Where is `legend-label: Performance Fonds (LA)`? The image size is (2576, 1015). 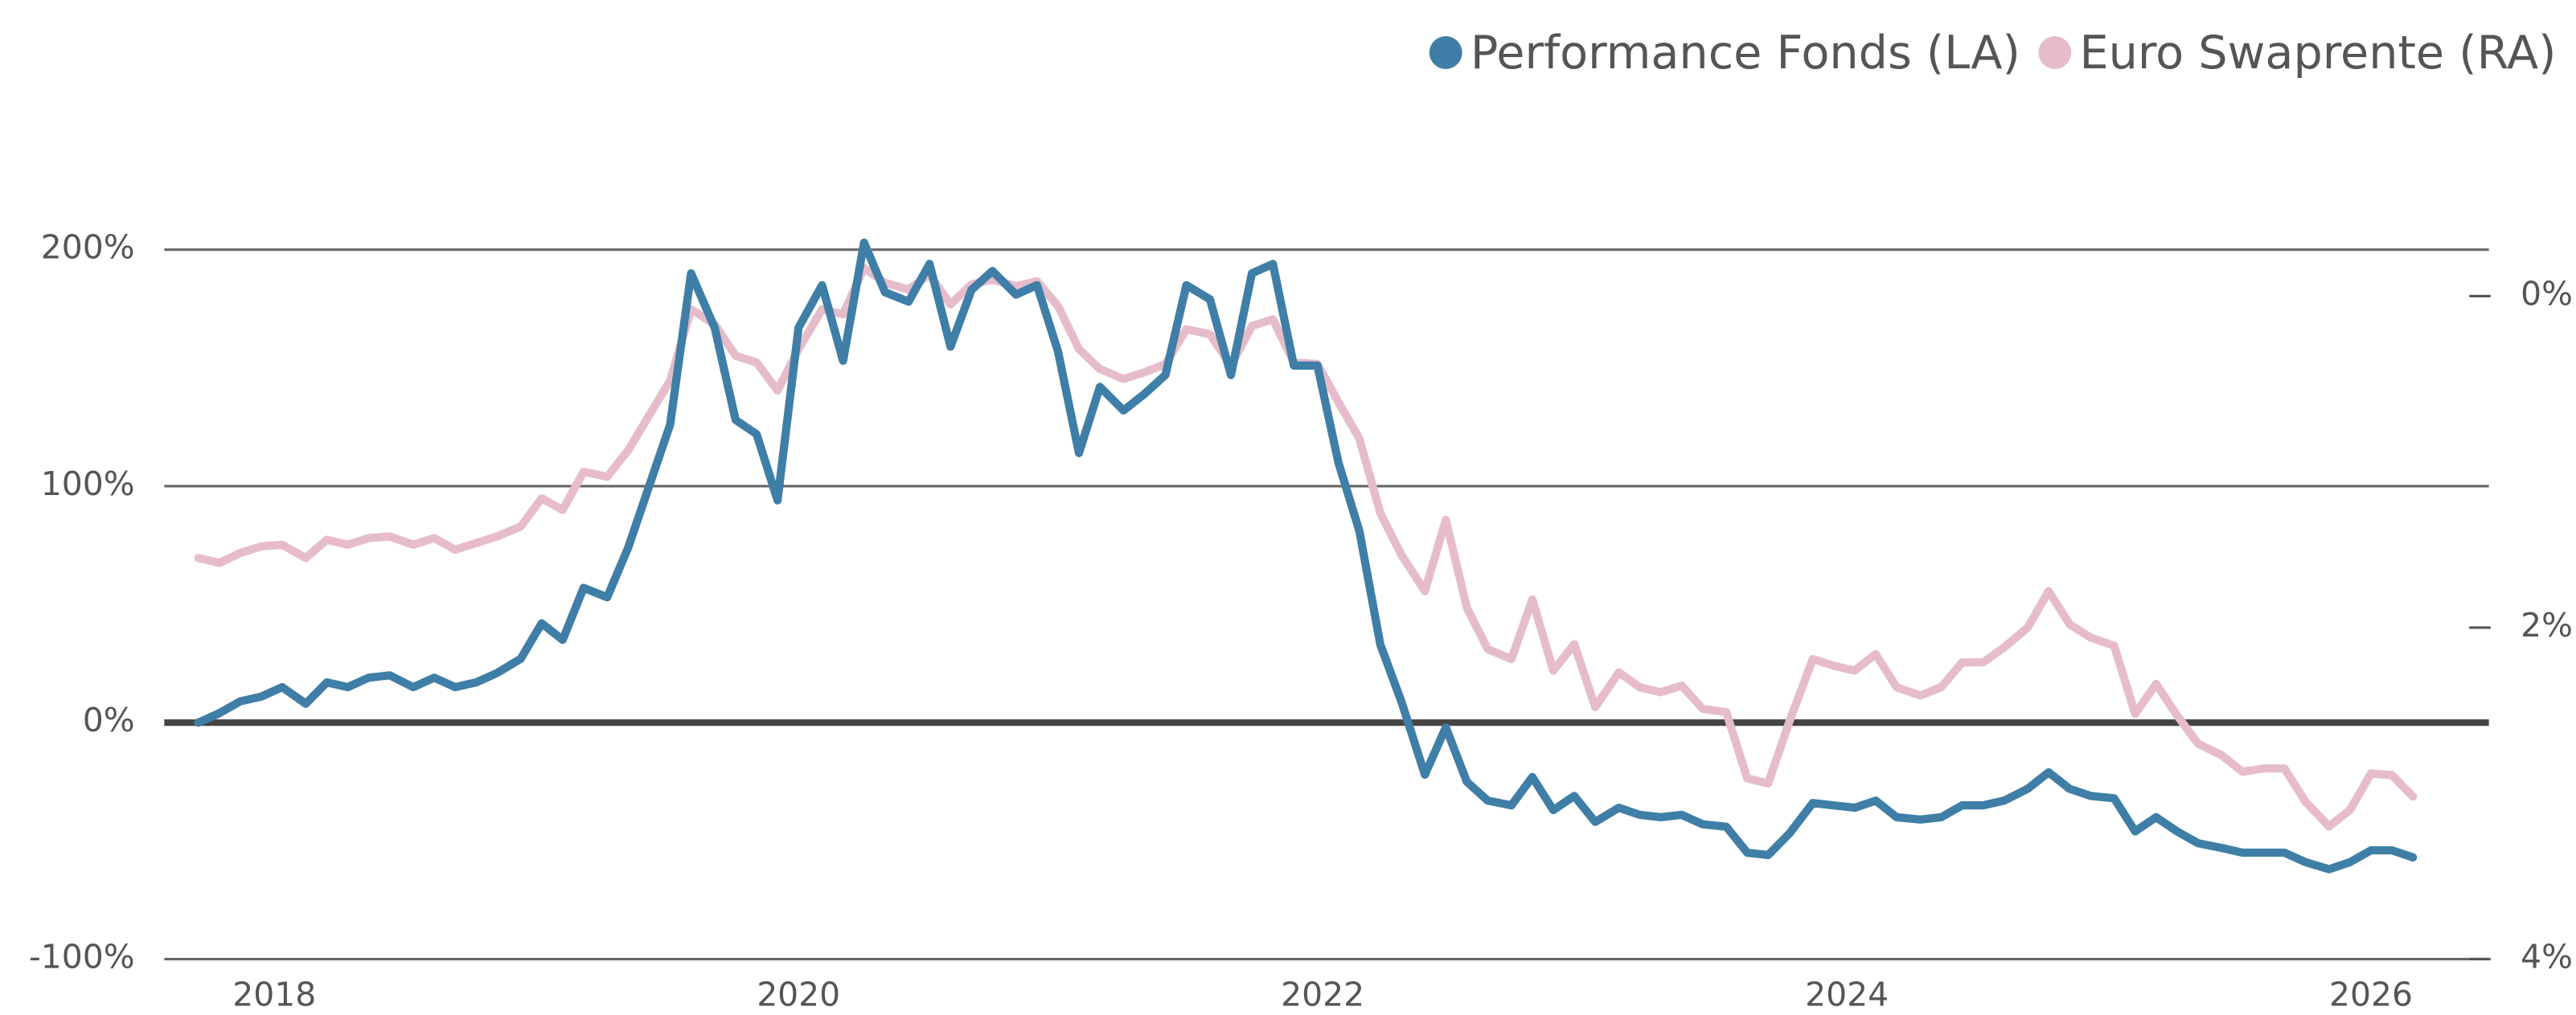
legend-label: Performance Fonds (LA) is located at coordinates (1745, 53).